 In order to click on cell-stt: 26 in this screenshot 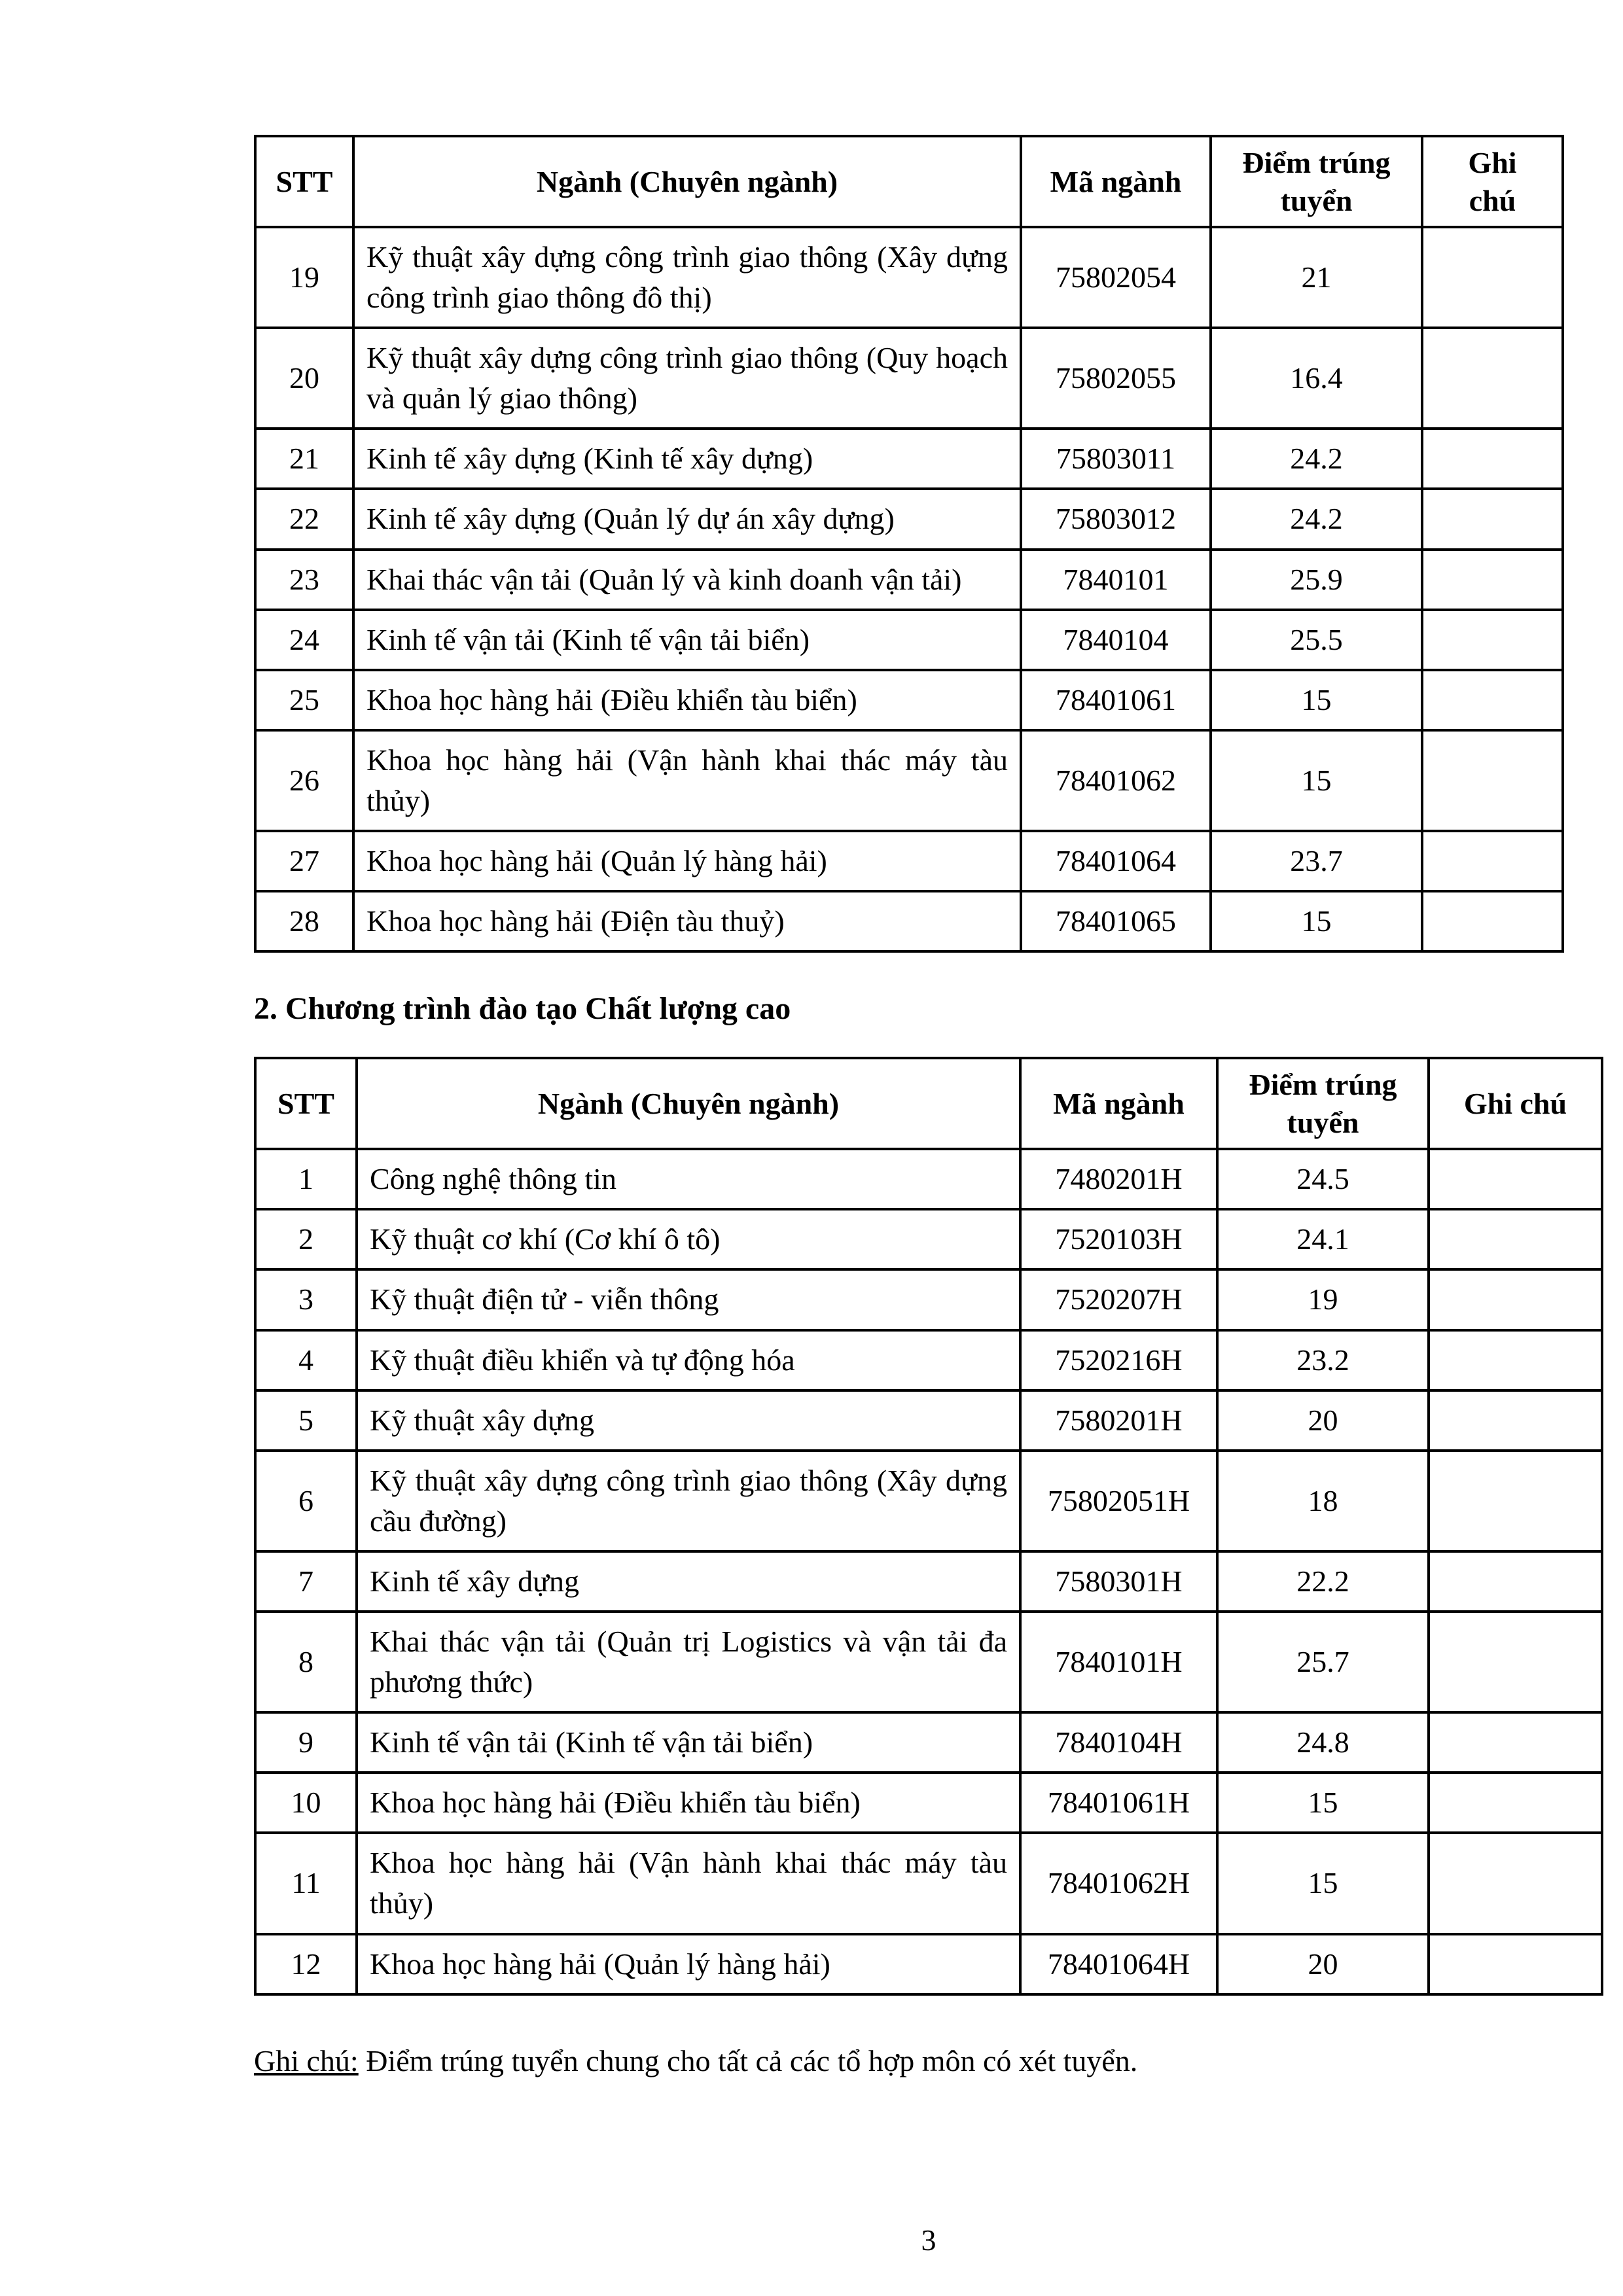, I will do `click(304, 781)`.